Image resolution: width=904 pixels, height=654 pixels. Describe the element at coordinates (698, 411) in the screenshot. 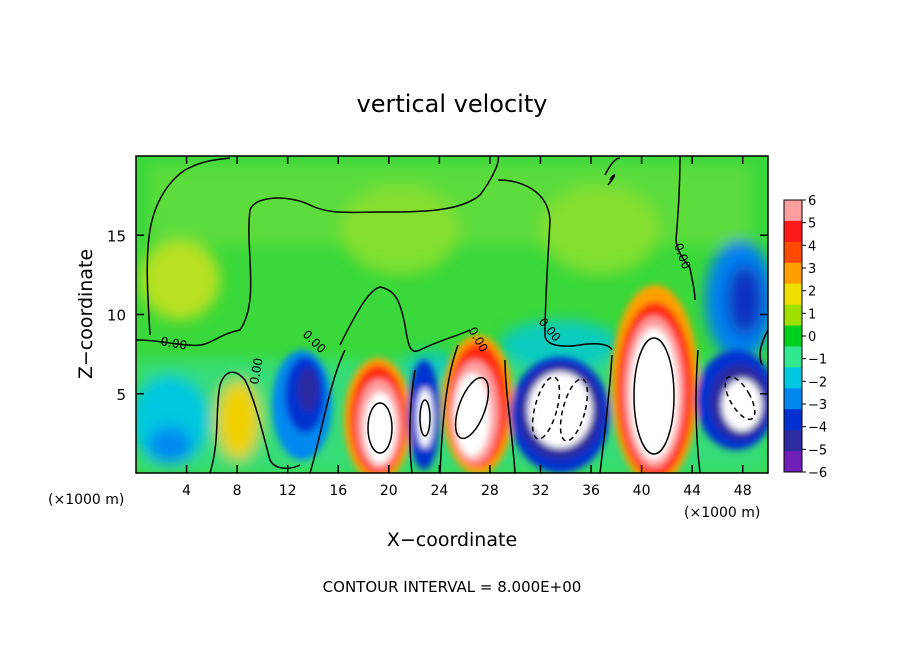

I see `zero-contour-low-f` at that location.